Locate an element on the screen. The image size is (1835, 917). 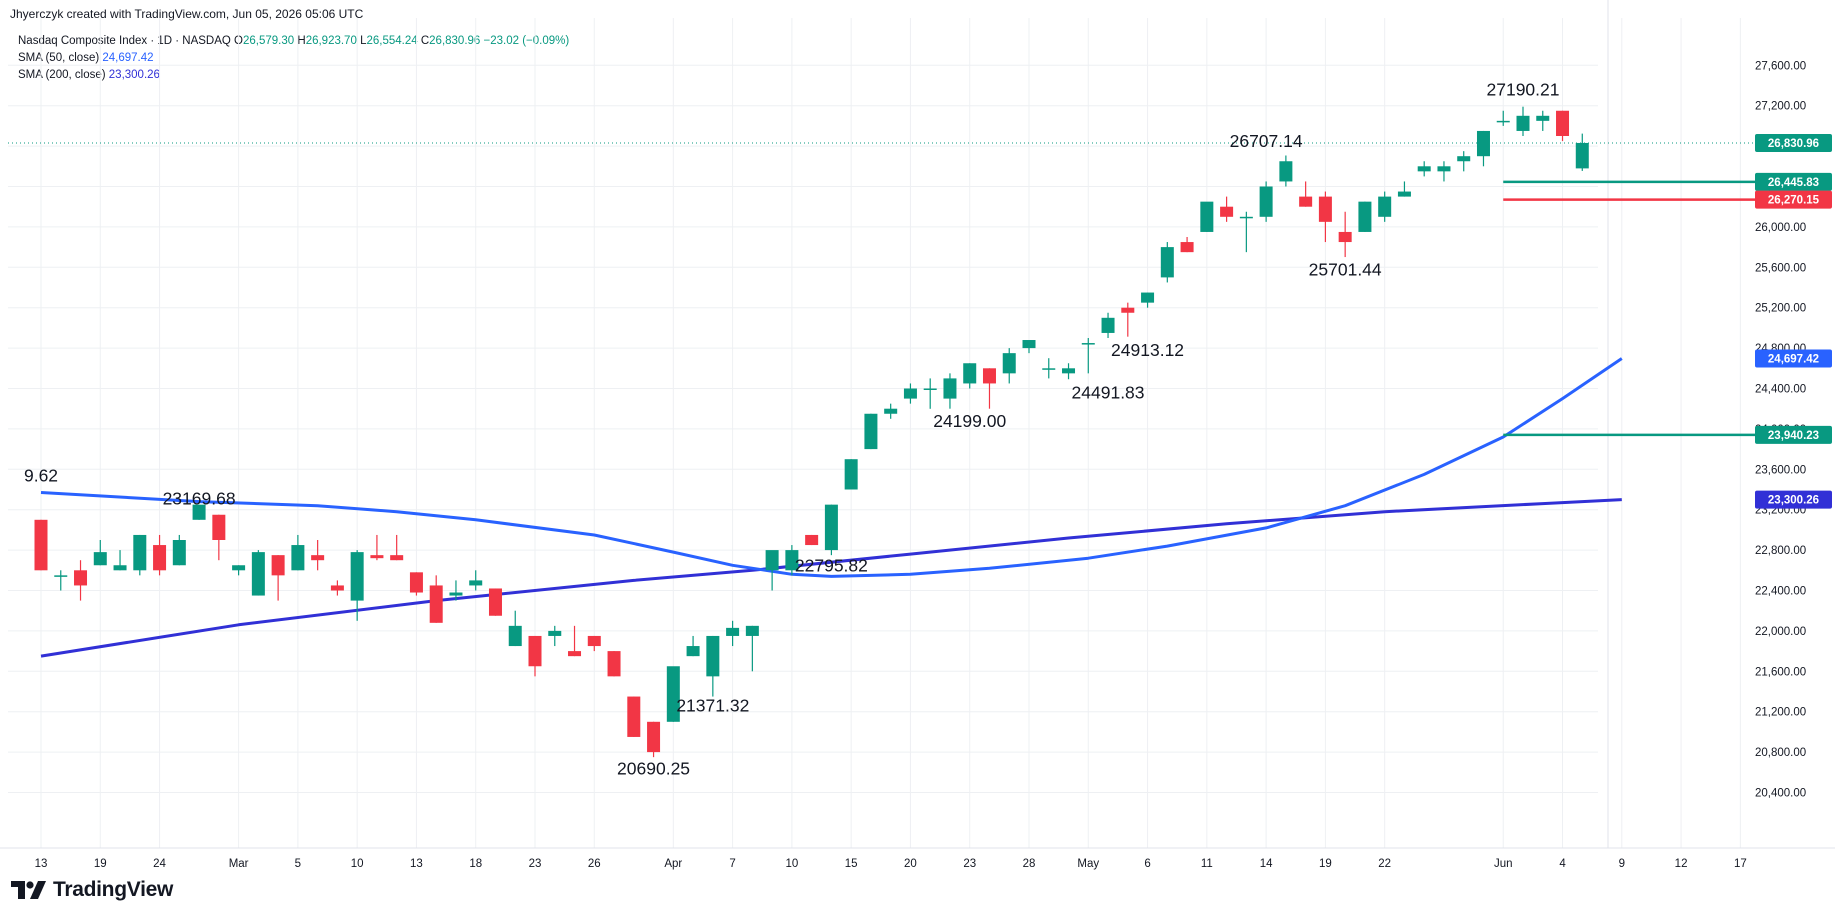
x-tick-label: 24 is located at coordinates (159, 864).